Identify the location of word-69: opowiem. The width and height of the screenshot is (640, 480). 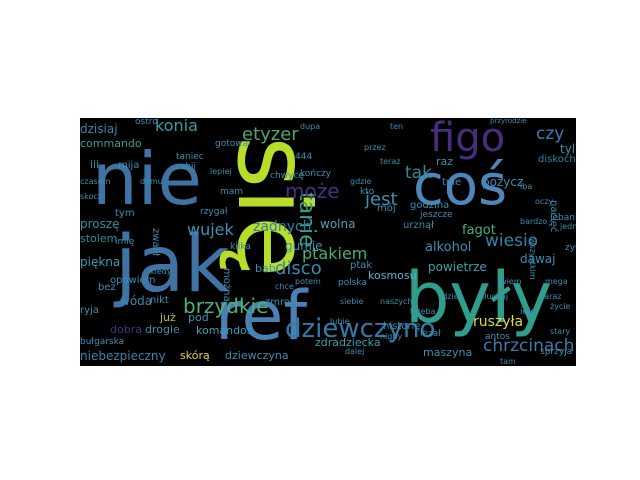
(133, 280).